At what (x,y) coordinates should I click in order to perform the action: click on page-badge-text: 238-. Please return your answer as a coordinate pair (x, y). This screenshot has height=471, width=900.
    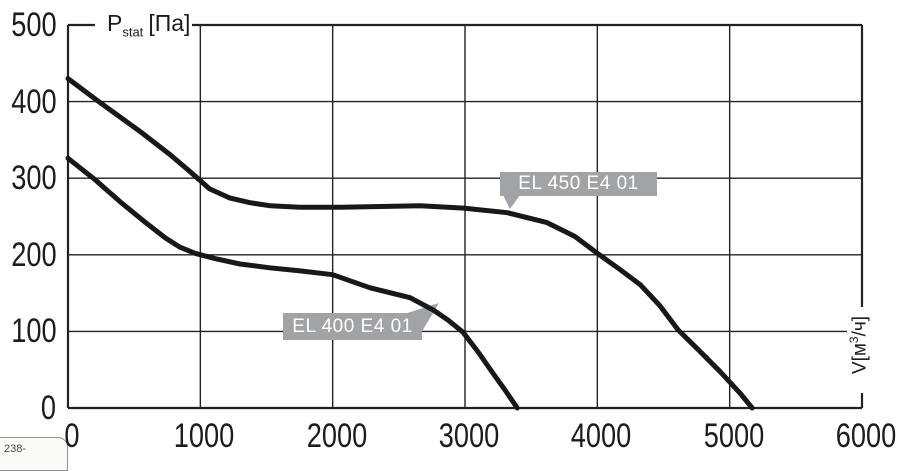
    Looking at the image, I should click on (15, 449).